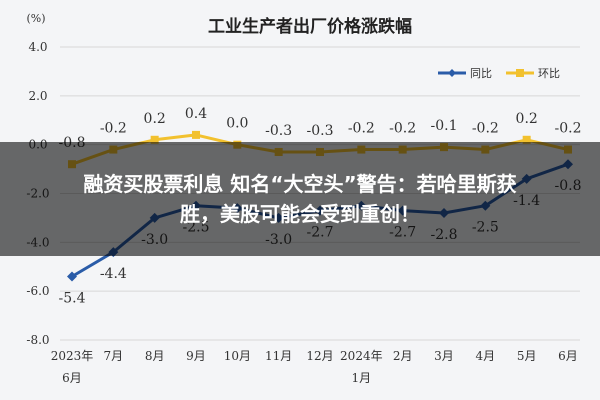 This screenshot has width=600, height=400. I want to click on x-tick-label: 2023年, so click(72, 356).